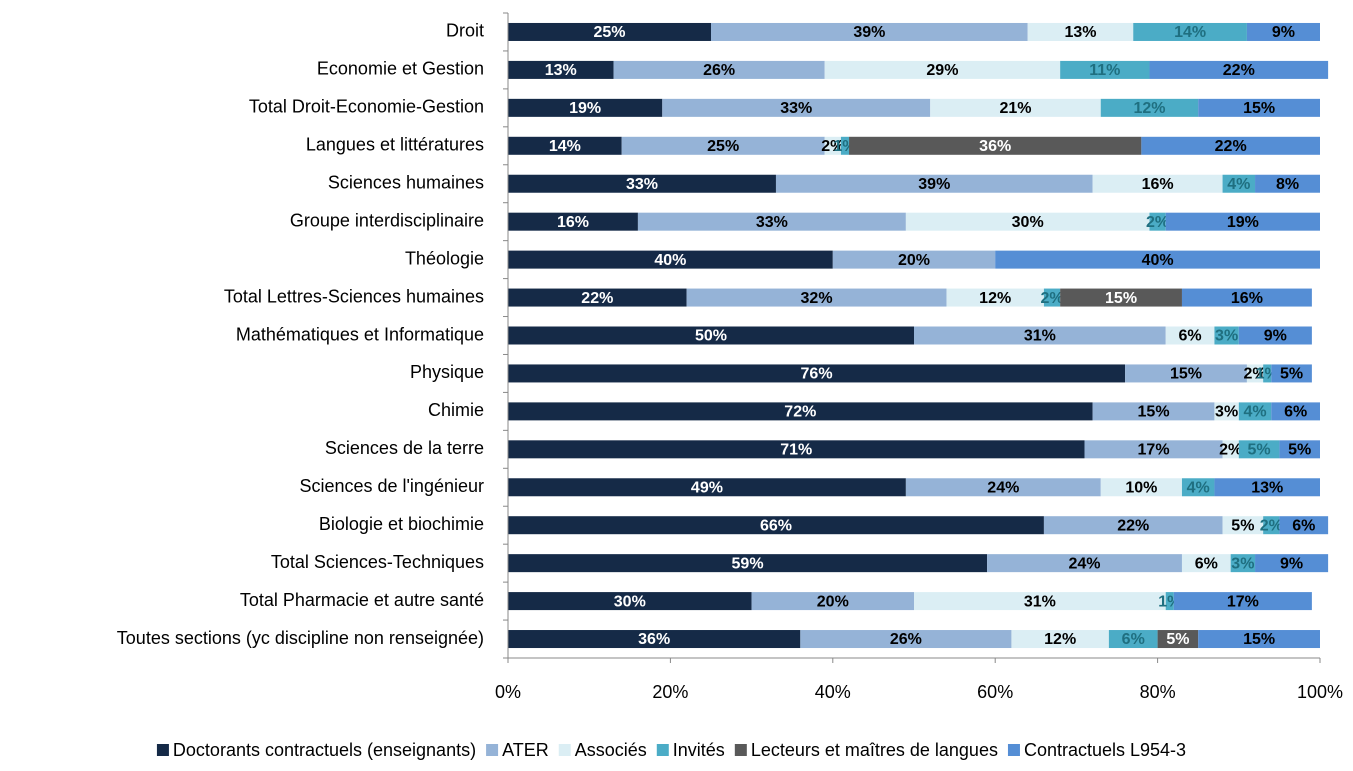 This screenshot has width=1353, height=771. I want to click on x-tick-label: 0%, so click(508, 692).